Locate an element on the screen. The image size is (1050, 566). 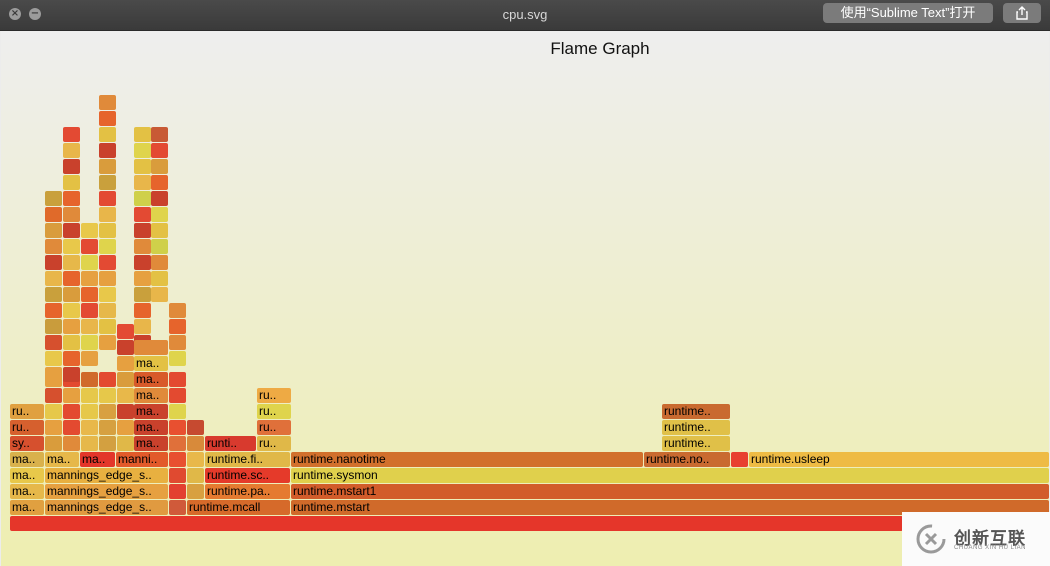
open-with-button: 使用“Sublime Text”打开 is located at coordinates (908, 13).